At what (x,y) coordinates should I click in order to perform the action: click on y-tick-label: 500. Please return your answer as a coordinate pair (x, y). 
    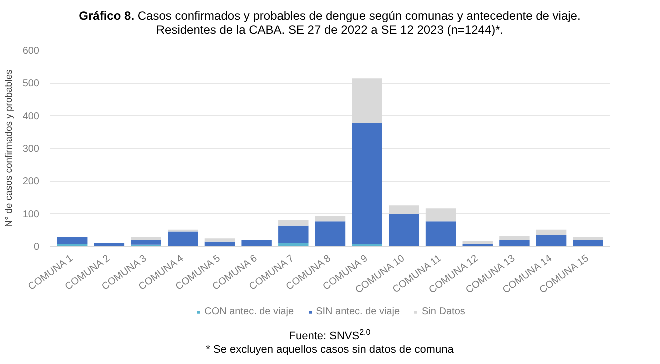
    Looking at the image, I should click on (31, 84).